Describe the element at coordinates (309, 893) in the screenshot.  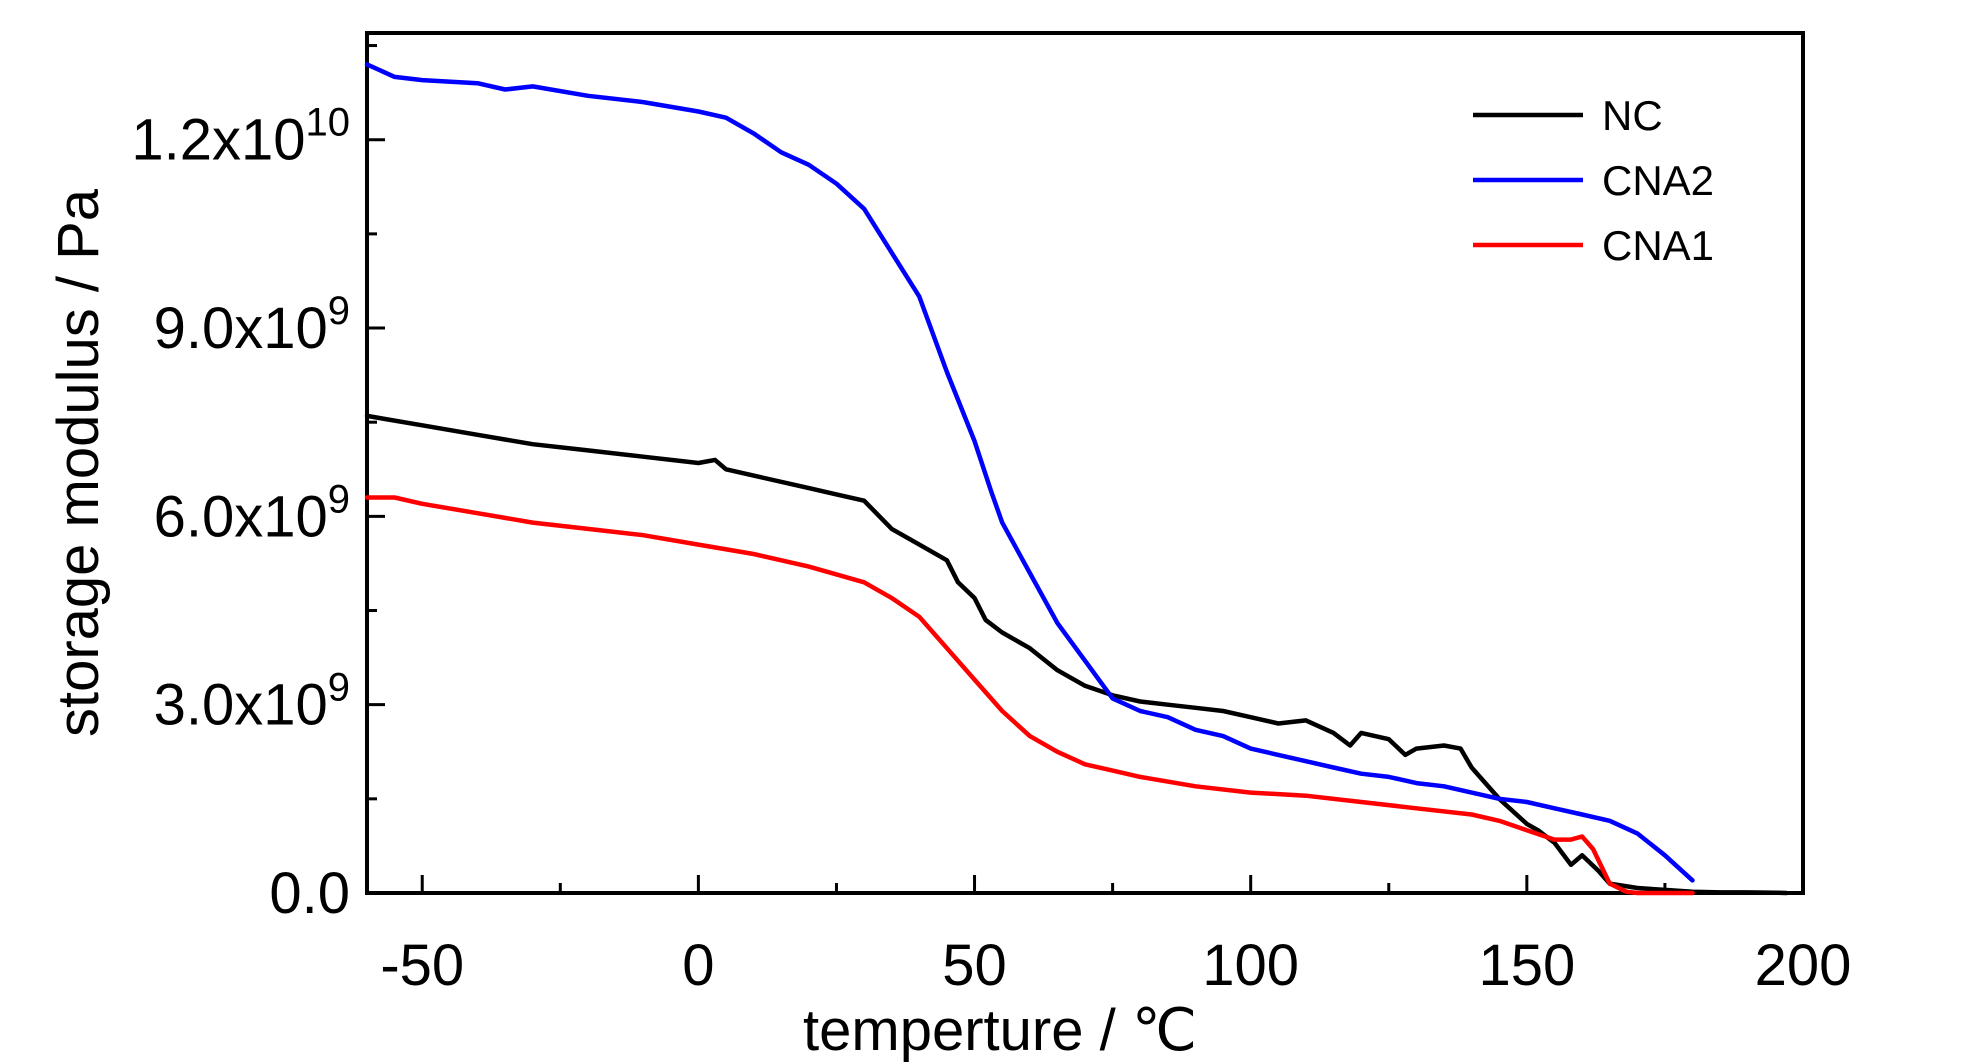
I see `y-tick-label: 0.0` at that location.